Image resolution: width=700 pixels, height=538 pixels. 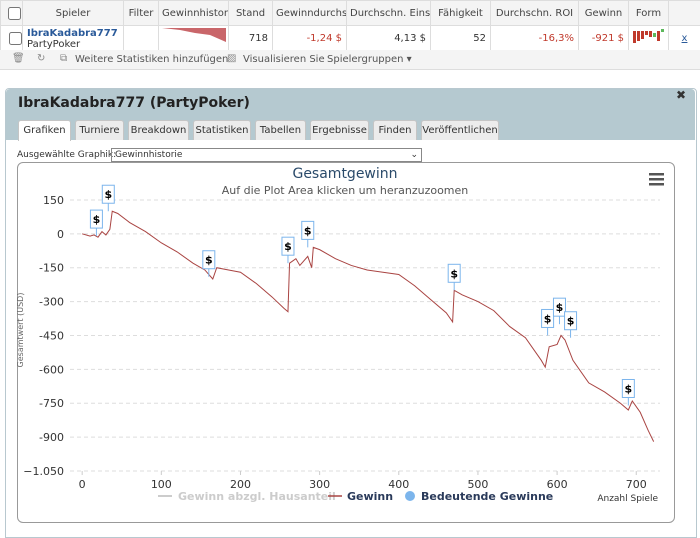 I want to click on y-tick-label: -900, so click(x=51, y=437).